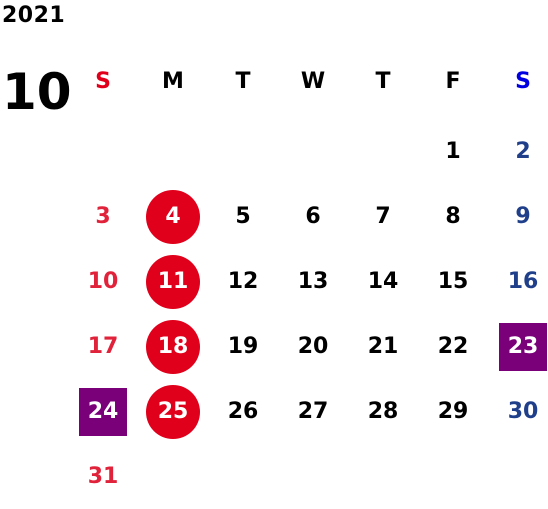 The width and height of the screenshot is (548, 509). I want to click on day-cell: 6, so click(313, 216).